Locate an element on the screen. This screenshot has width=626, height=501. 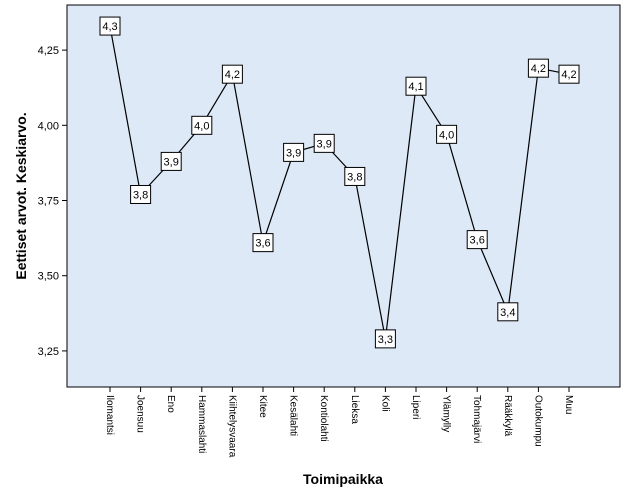
data-label: 3,3 is located at coordinates (385, 340).